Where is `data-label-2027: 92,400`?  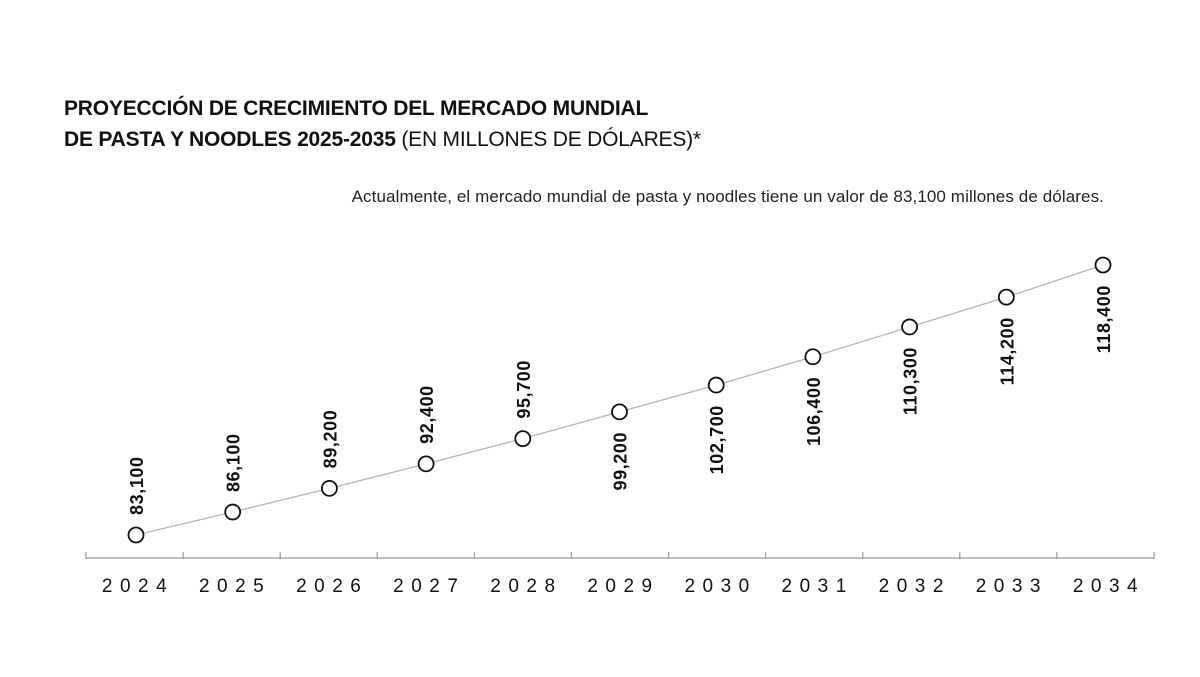
data-label-2027: 92,400 is located at coordinates (427, 414).